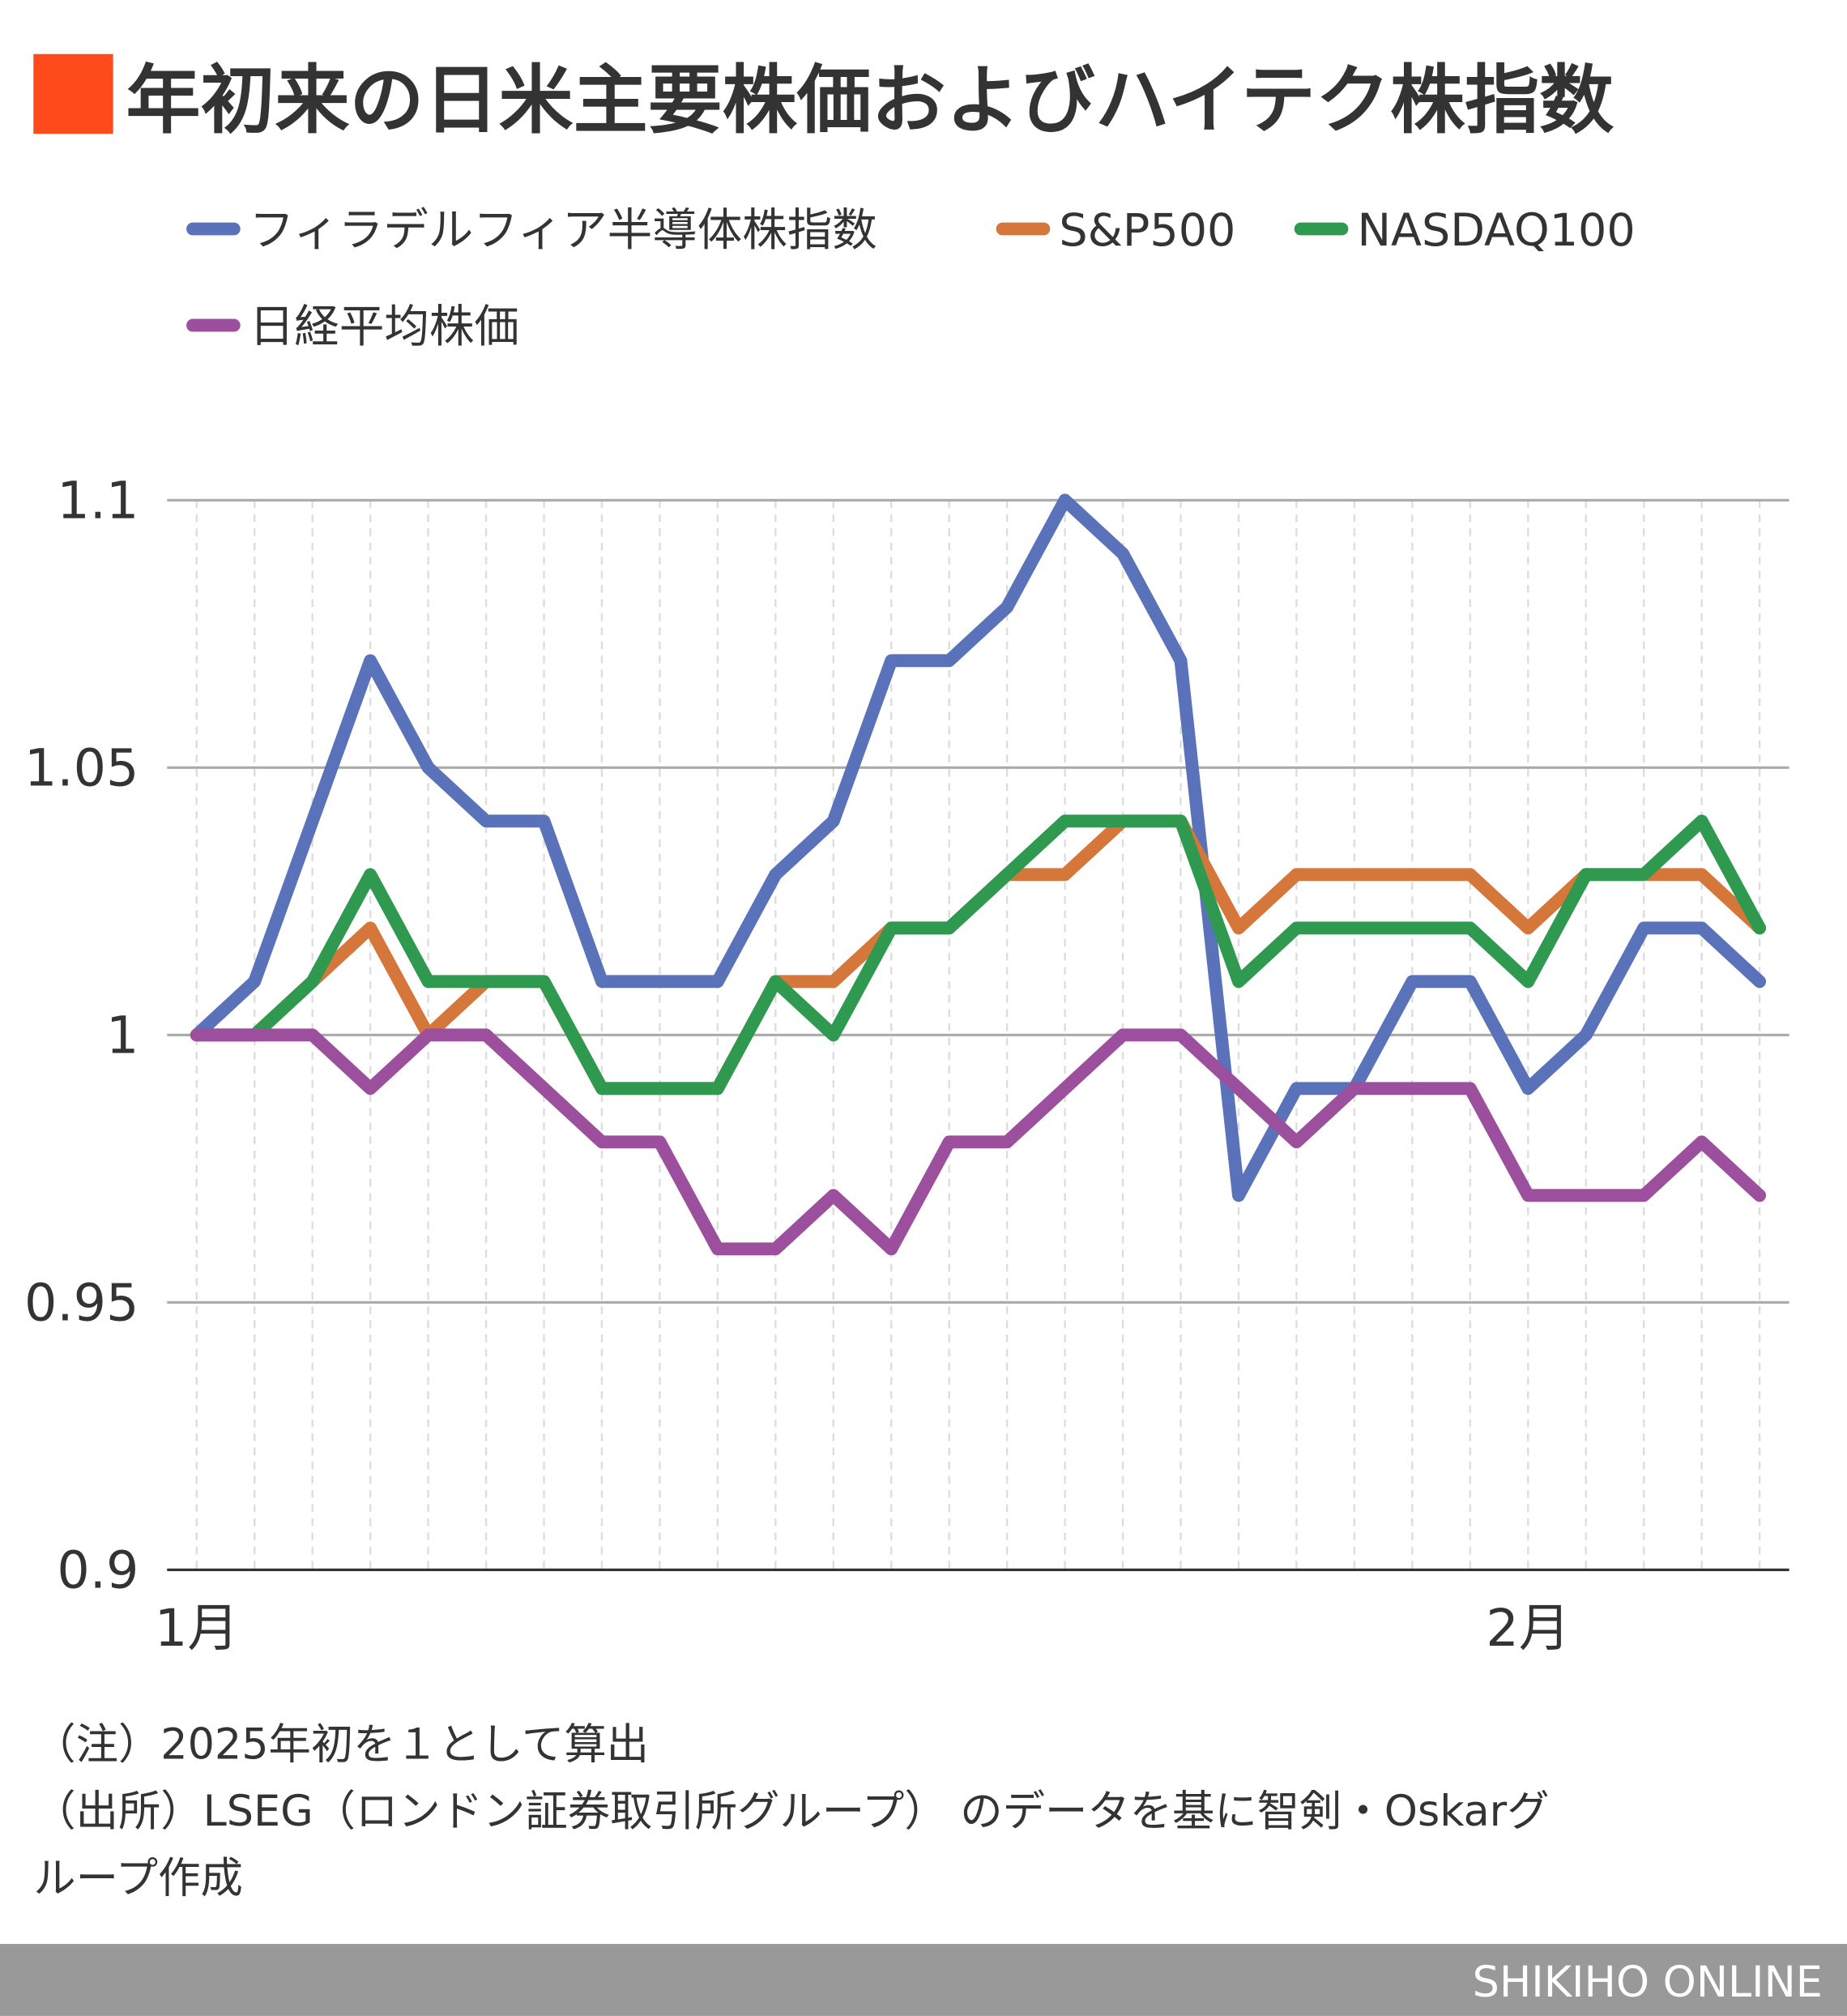  What do you see at coordinates (911, 279) in the screenshot?
I see `legend: フィラデルフィア半導体株指数 S&P500 NASDAQ100 日経平均株価` at bounding box center [911, 279].